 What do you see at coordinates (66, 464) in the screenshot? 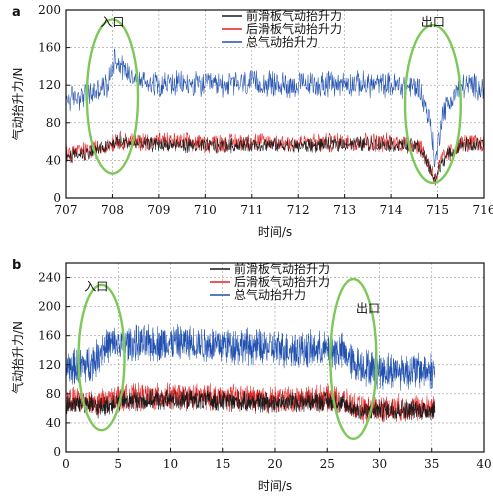
I see `x-tick-label: 0` at bounding box center [66, 464].